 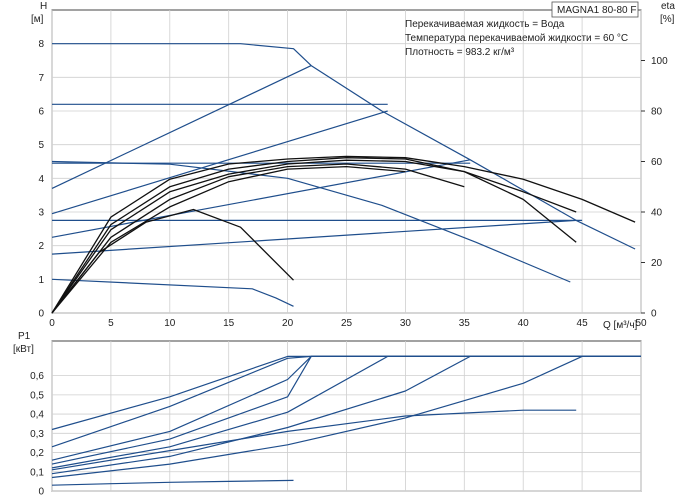 What do you see at coordinates (657, 263) in the screenshot?
I see `y-right-tick-label: 20` at bounding box center [657, 263].